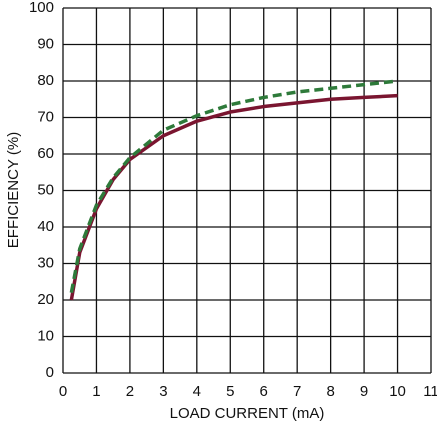 The image size is (437, 431). I want to click on y-tick-label: 60, so click(45, 153).